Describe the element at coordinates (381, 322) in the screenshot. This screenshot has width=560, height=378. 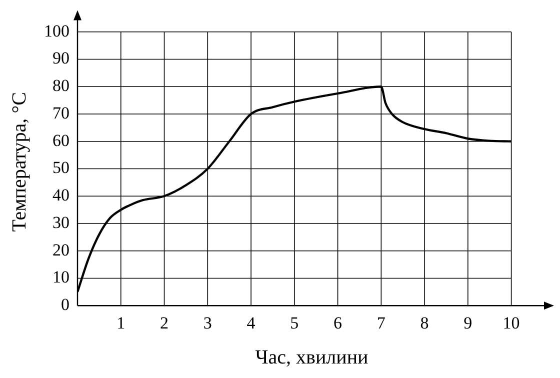
I see `x-tick-label: 7` at that location.